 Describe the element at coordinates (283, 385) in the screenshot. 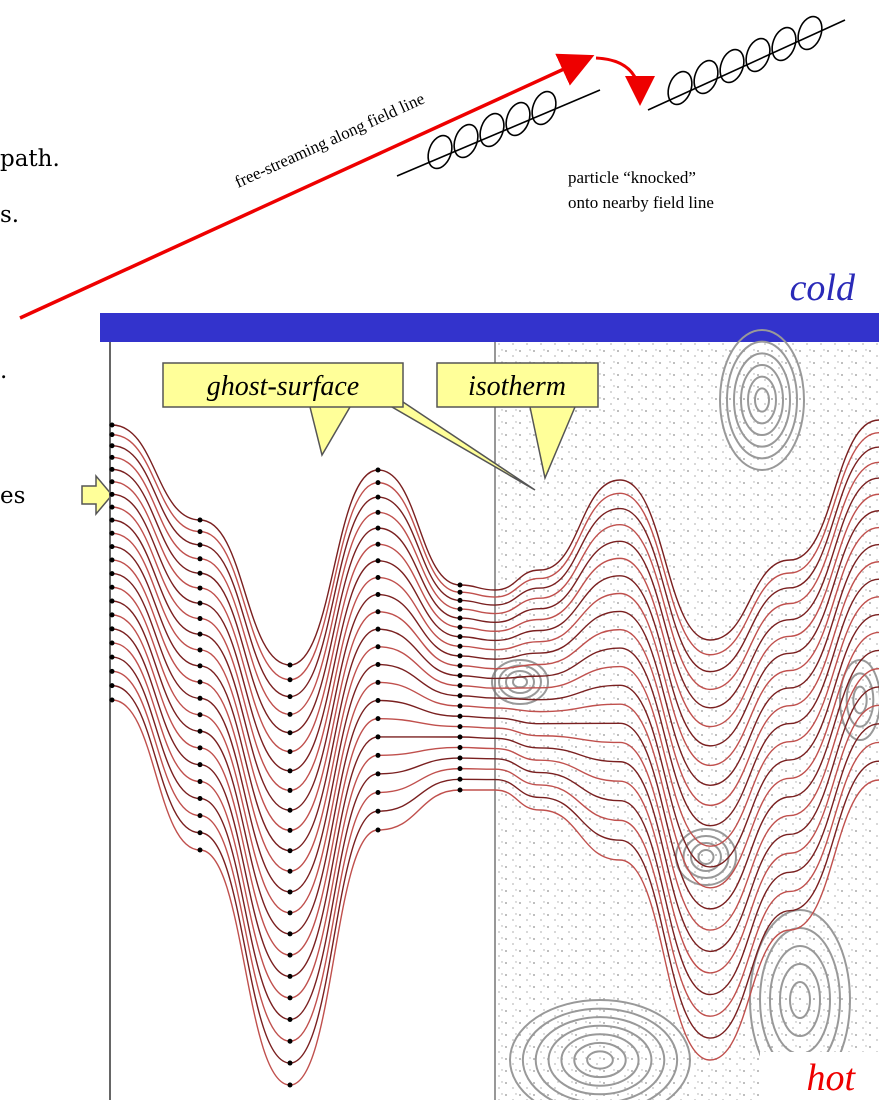

I see `callout-box` at that location.